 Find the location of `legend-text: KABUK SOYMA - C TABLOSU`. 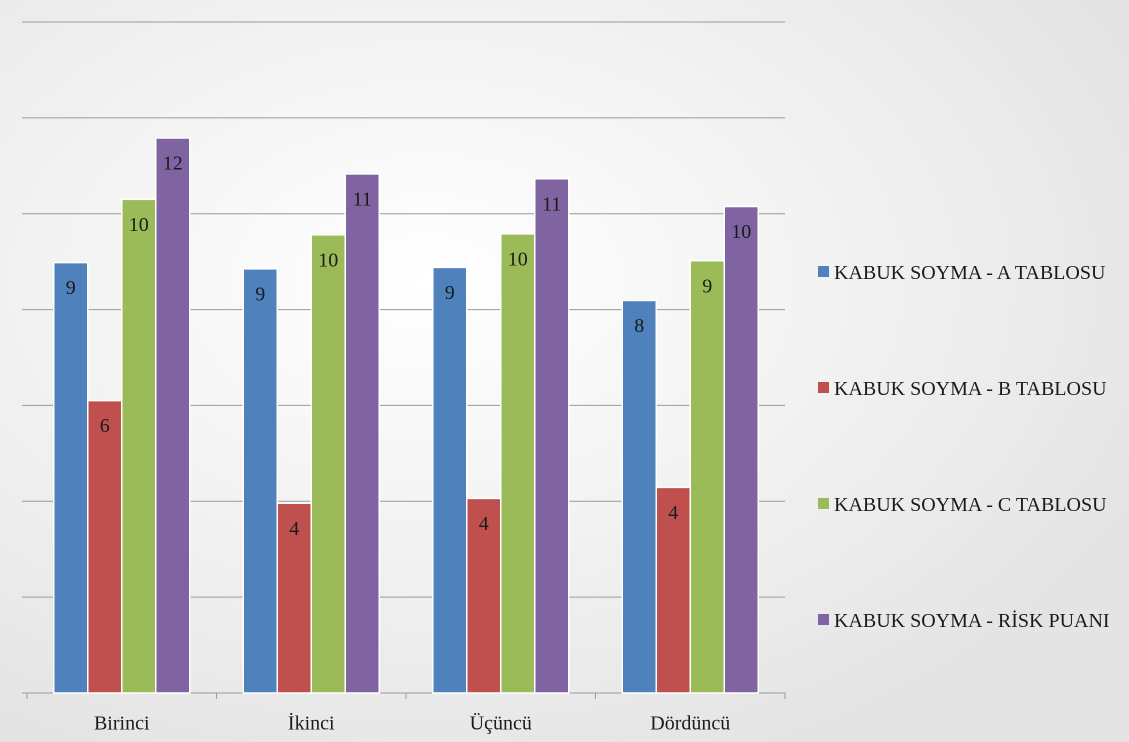

legend-text: KABUK SOYMA - C TABLOSU is located at coordinates (970, 505).